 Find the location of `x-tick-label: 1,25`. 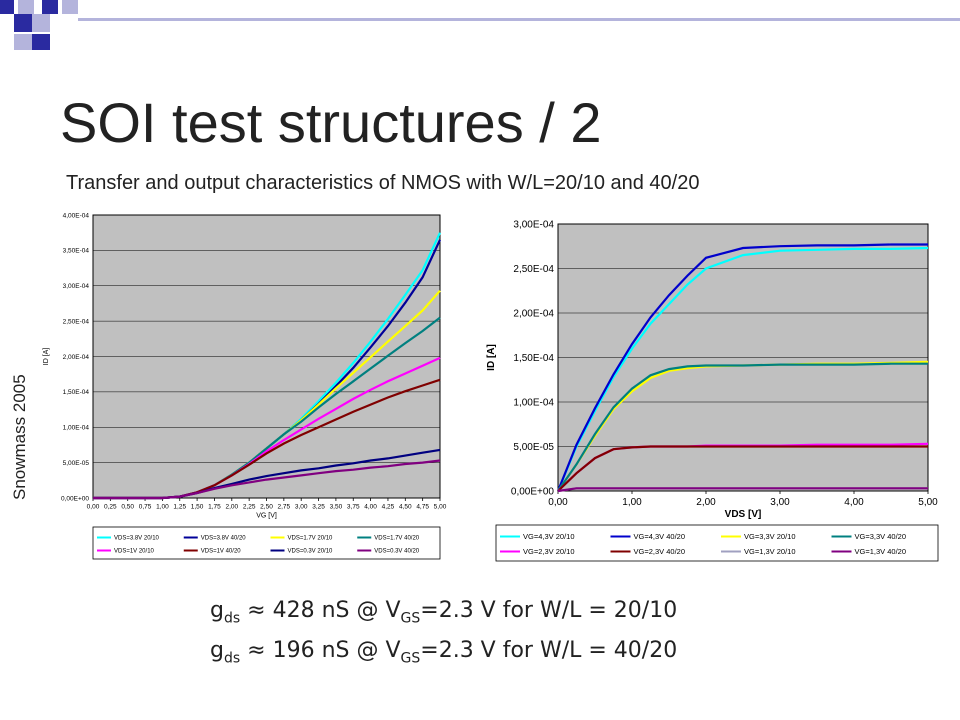

x-tick-label: 1,25 is located at coordinates (179, 507).